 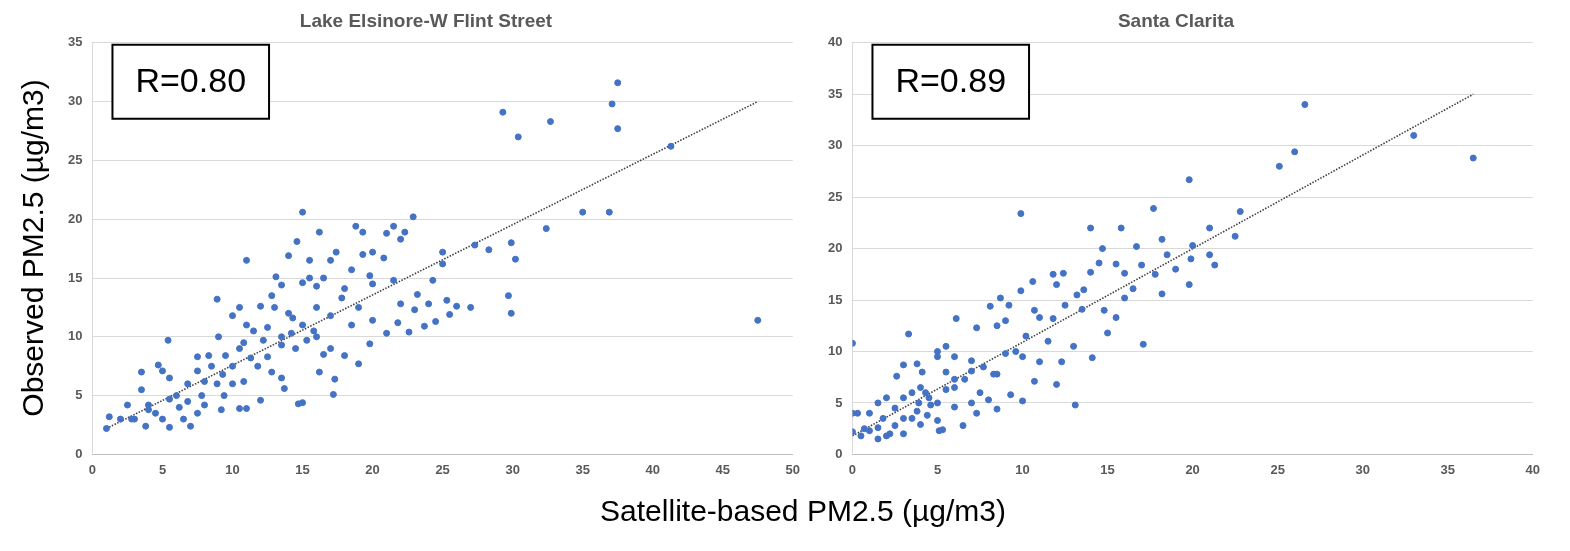 What do you see at coordinates (792, 469) in the screenshot?
I see `x-tick-label: 50` at bounding box center [792, 469].